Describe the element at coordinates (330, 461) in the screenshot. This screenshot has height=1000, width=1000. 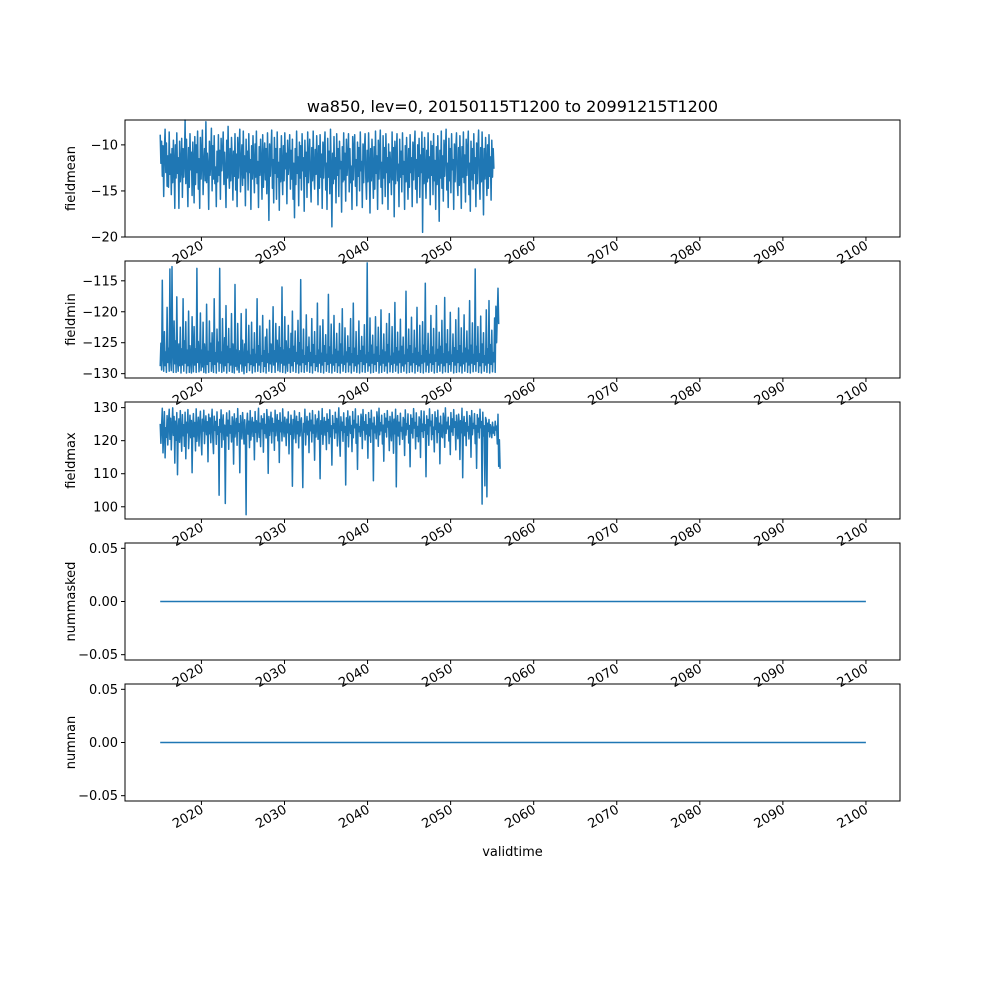
I see `series-line-fieldmax` at that location.